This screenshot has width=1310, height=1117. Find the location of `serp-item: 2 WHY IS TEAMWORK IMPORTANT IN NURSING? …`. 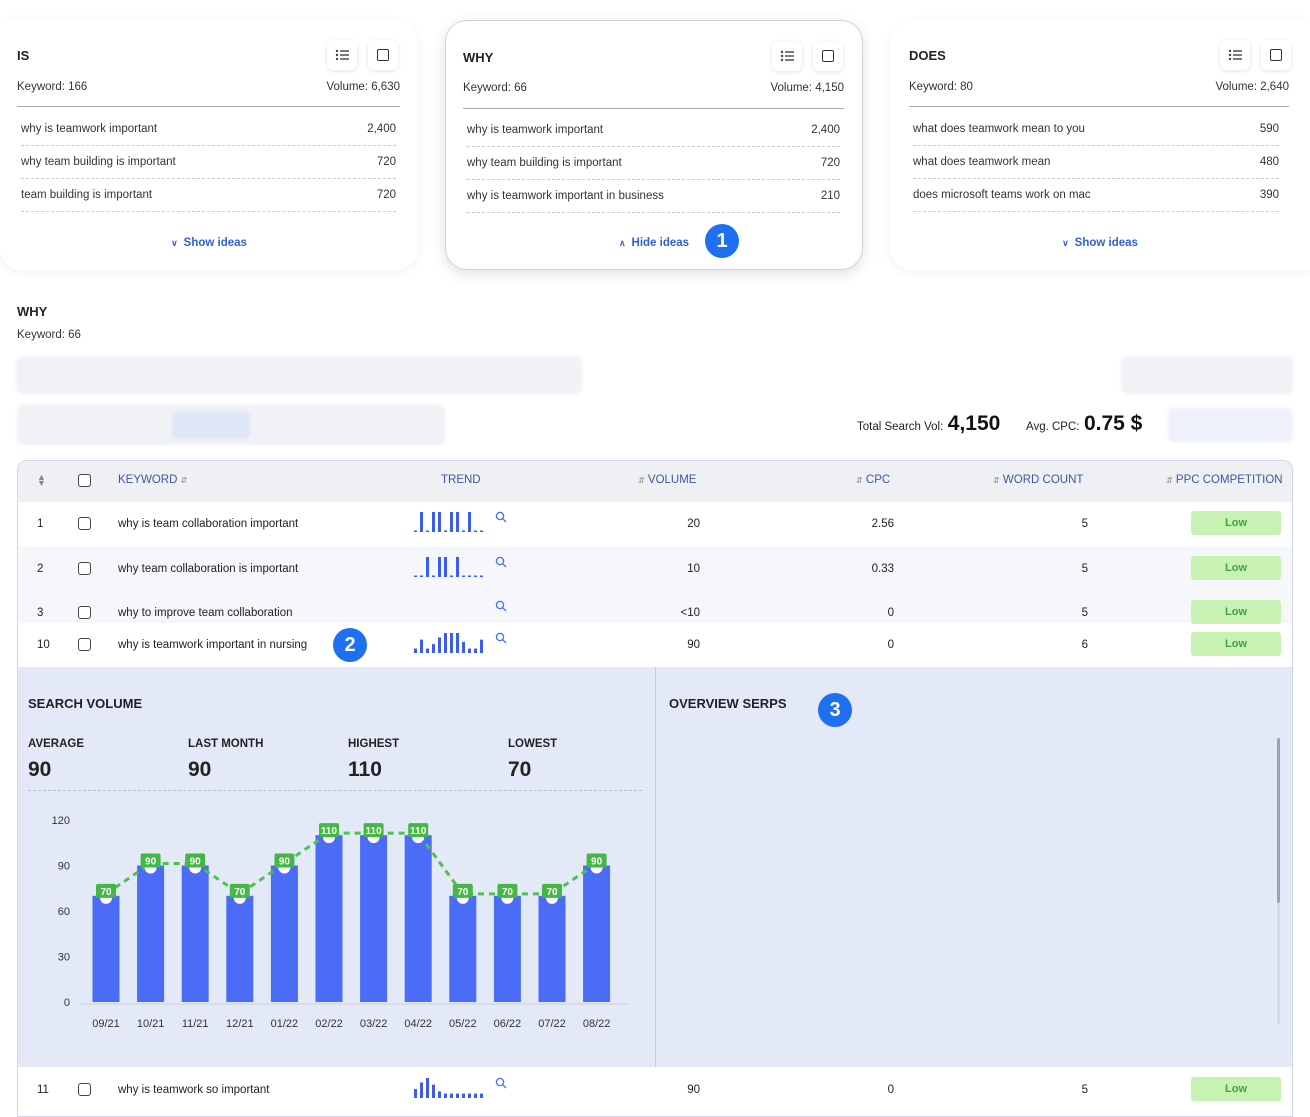

serp-item: 2 WHY IS TEAMWORK IMPORTANT IN NURSING? … is located at coordinates (973, 816).